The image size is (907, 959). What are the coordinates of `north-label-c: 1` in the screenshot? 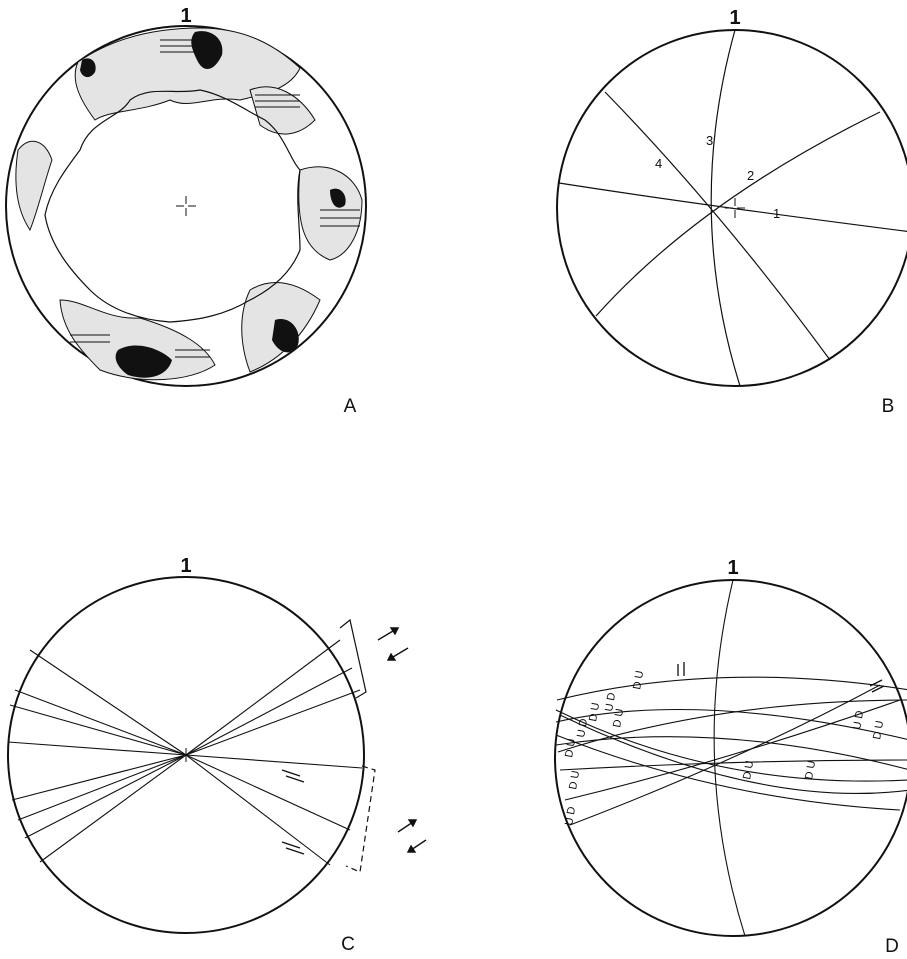 It's located at (185, 566).